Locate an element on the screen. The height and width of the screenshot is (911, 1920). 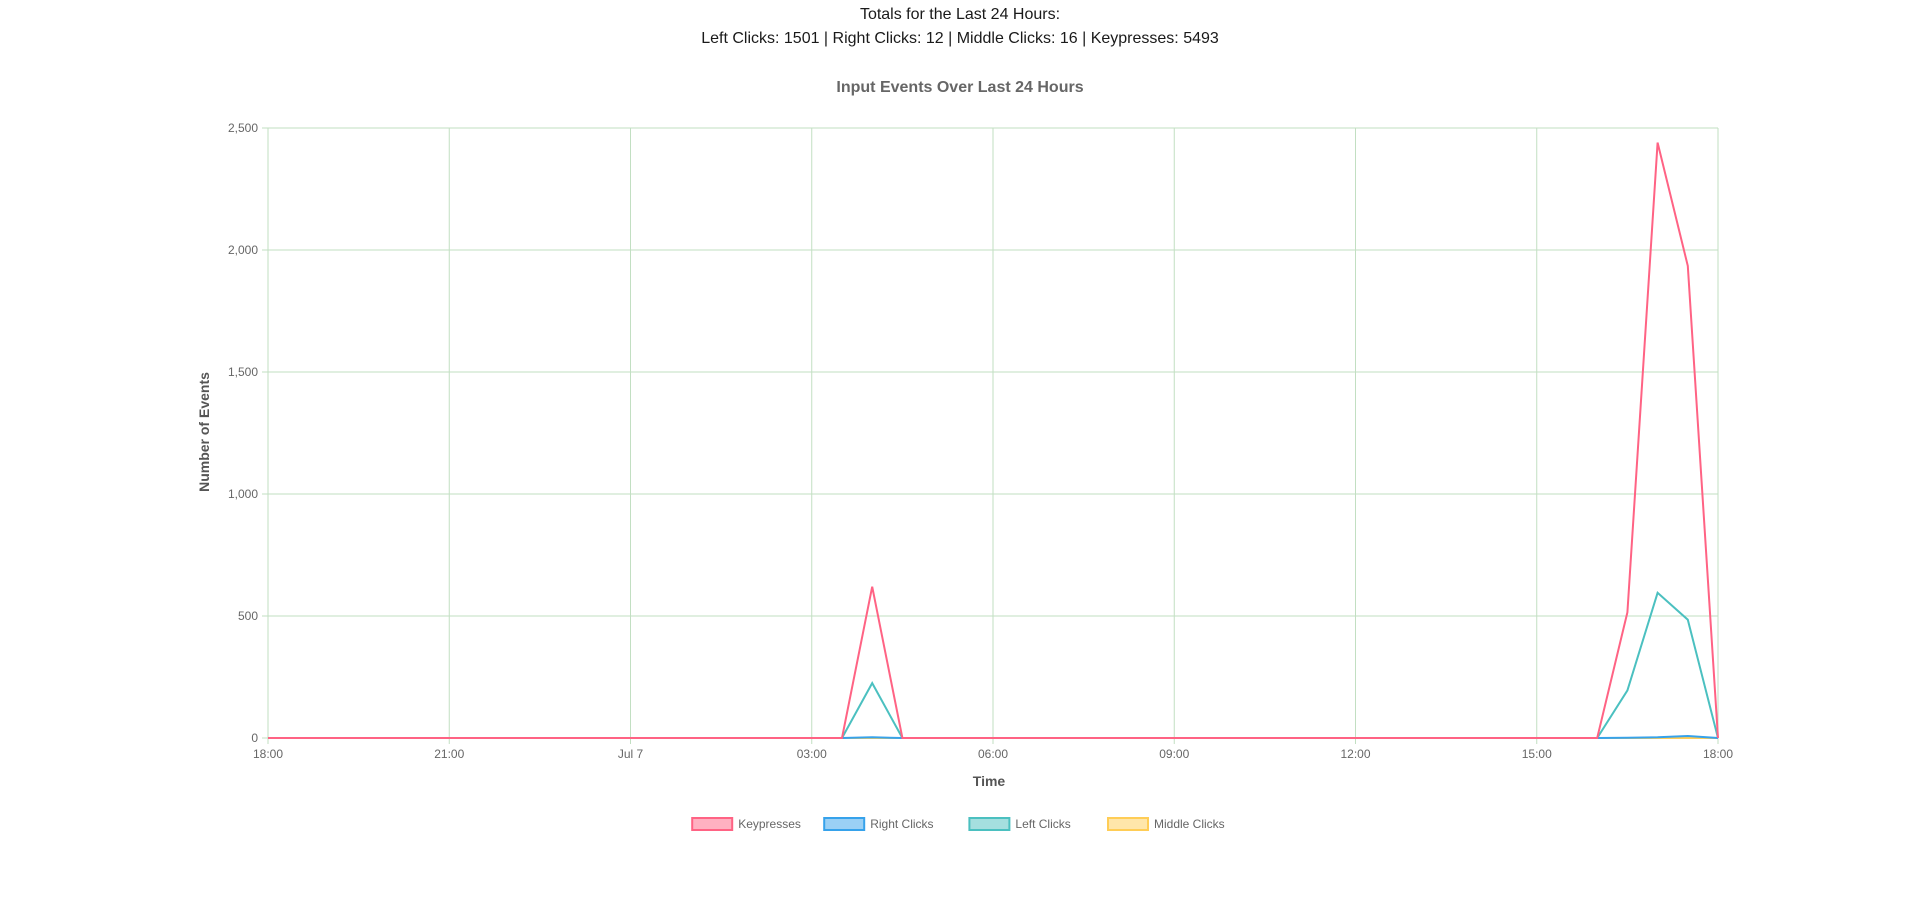
x-axis-title: Time is located at coordinates (989, 781).